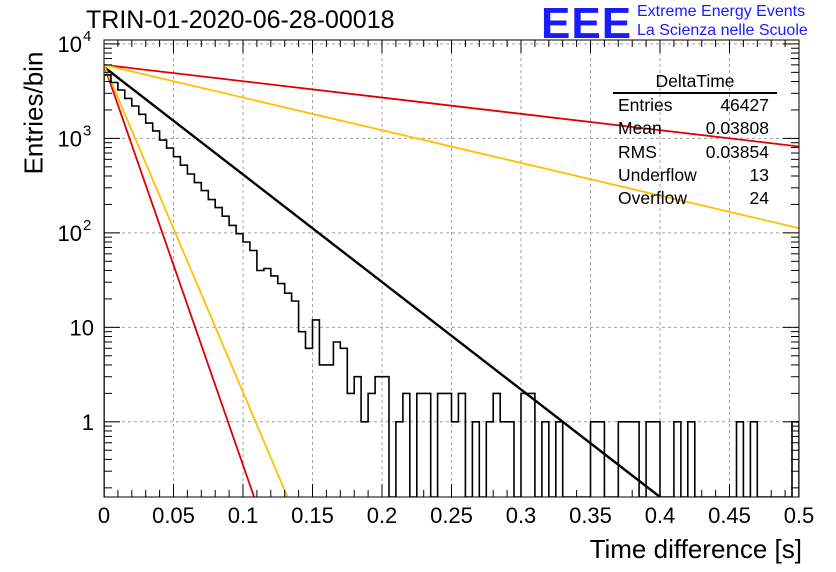 The width and height of the screenshot is (836, 572). I want to click on eee-logo: EEE, so click(587, 24).